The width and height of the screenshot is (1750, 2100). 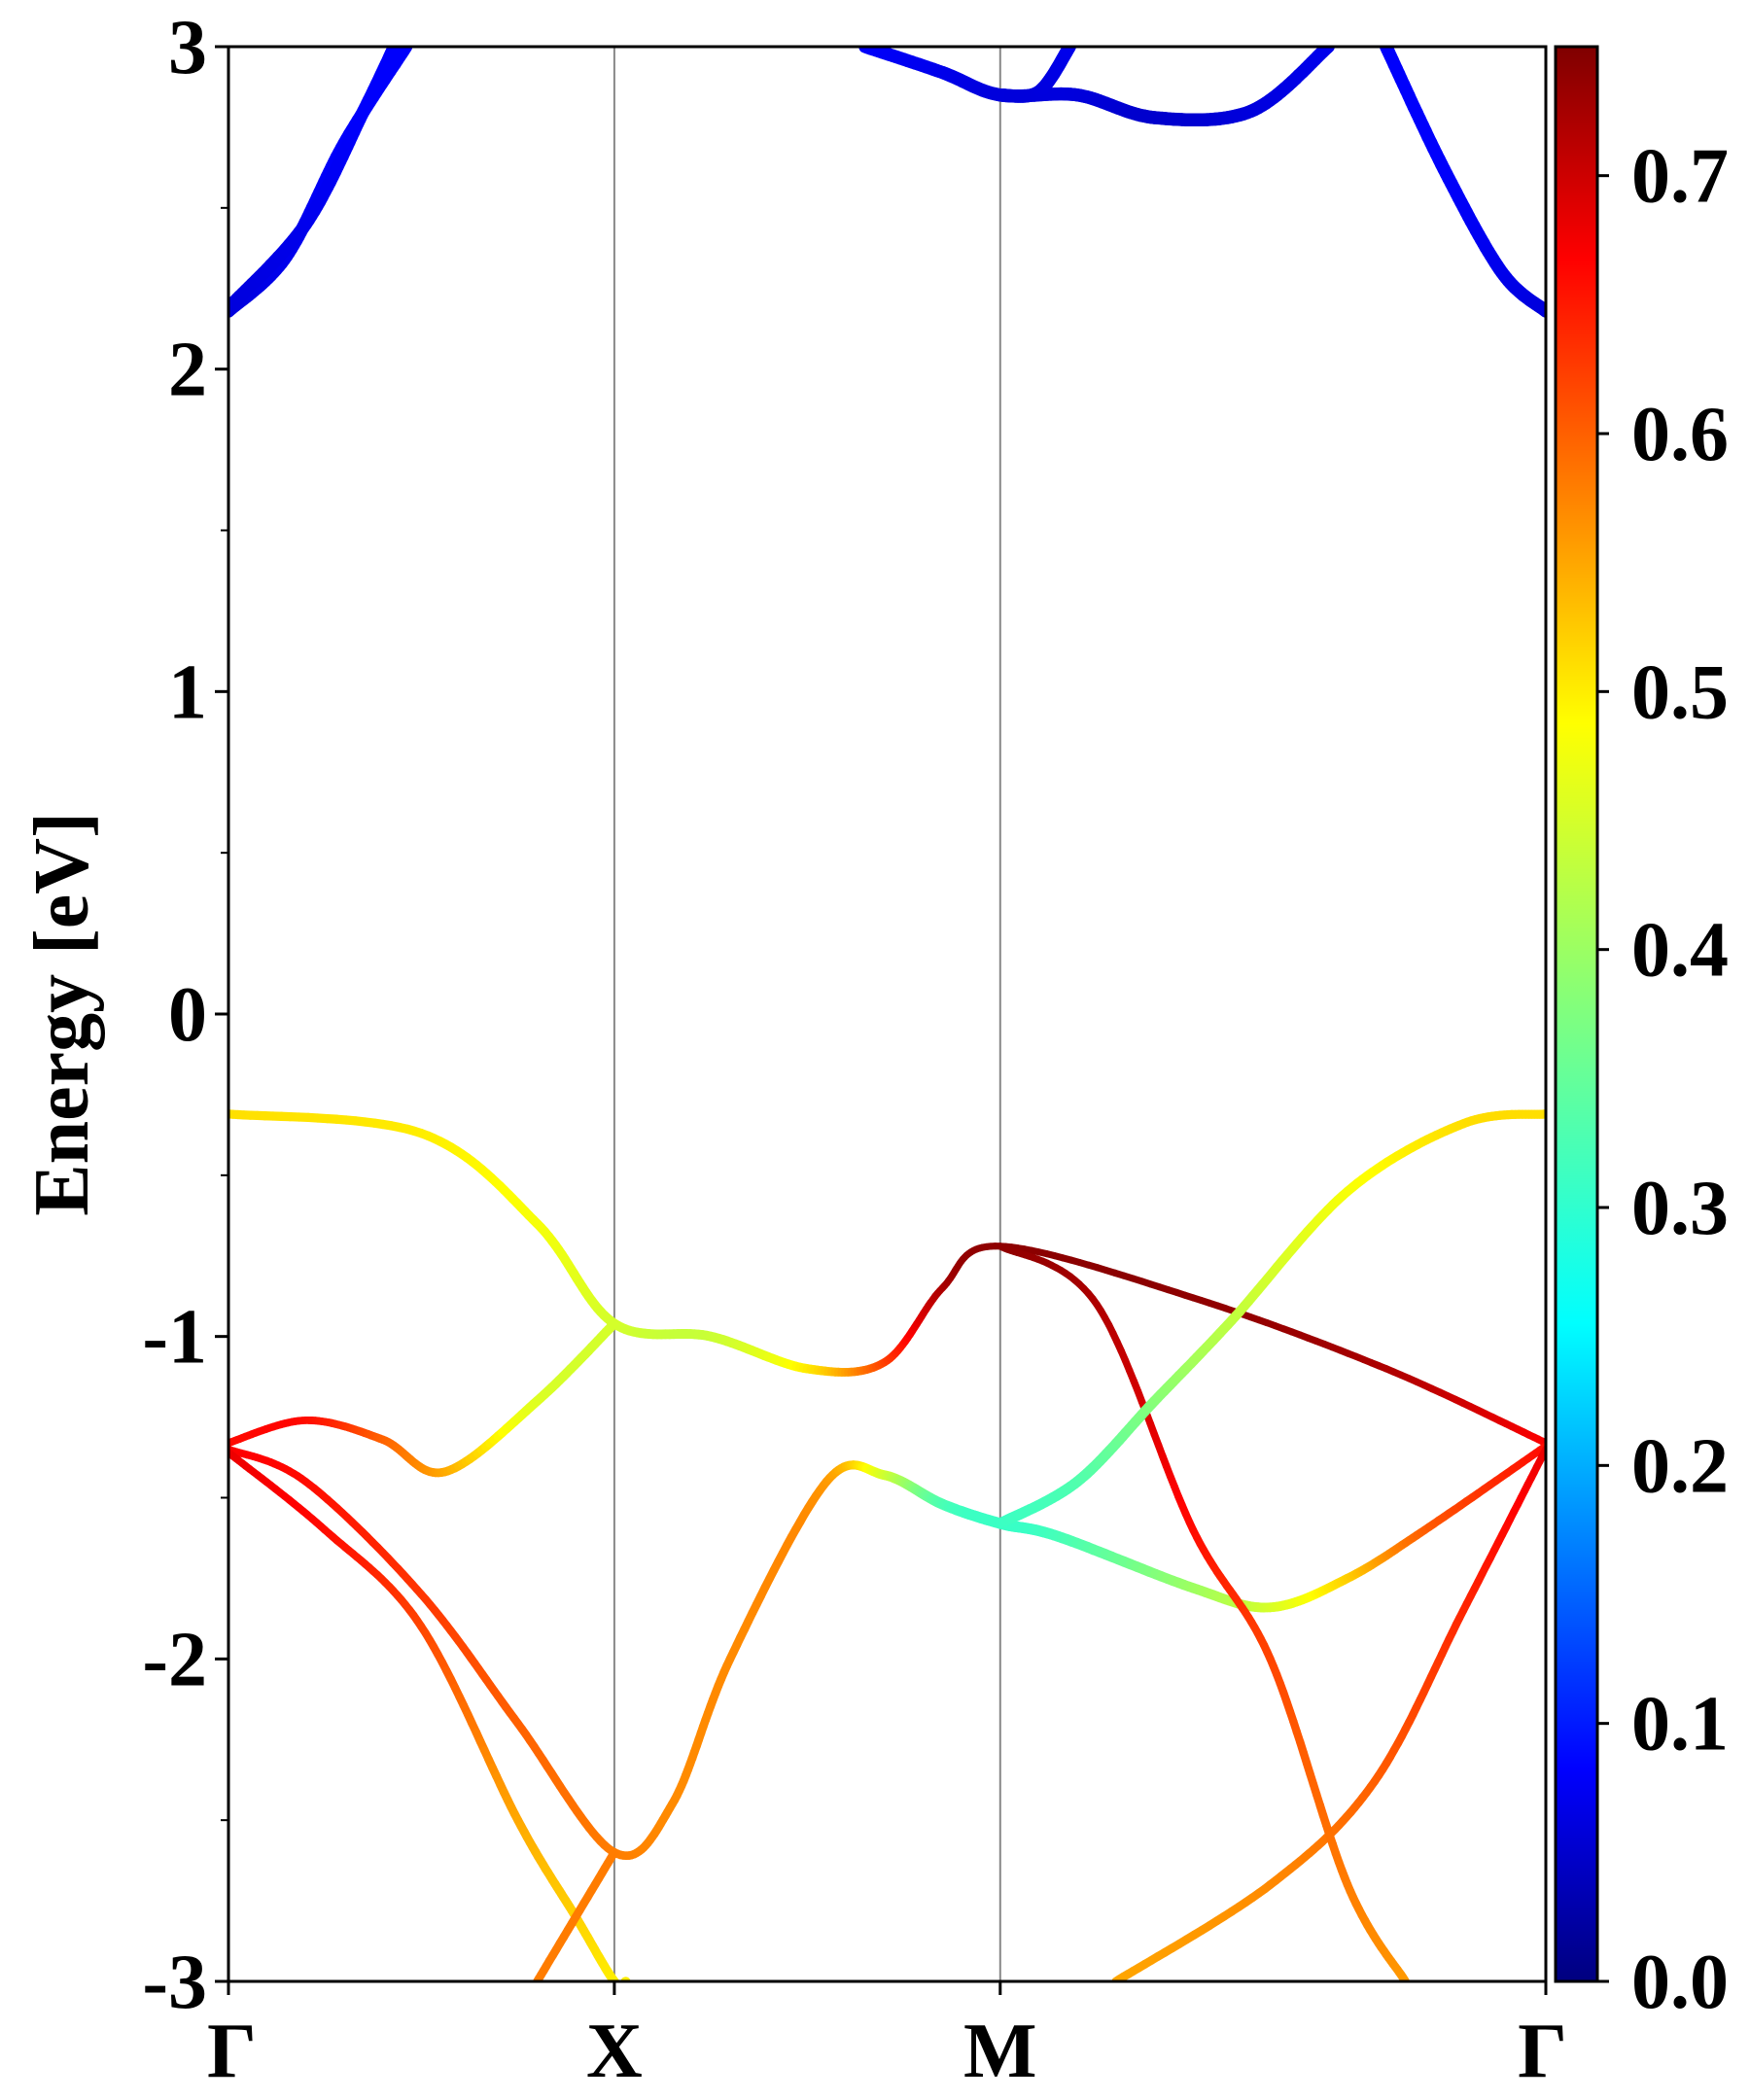 What do you see at coordinates (187, 692) in the screenshot?
I see `y-tick-label: 1` at bounding box center [187, 692].